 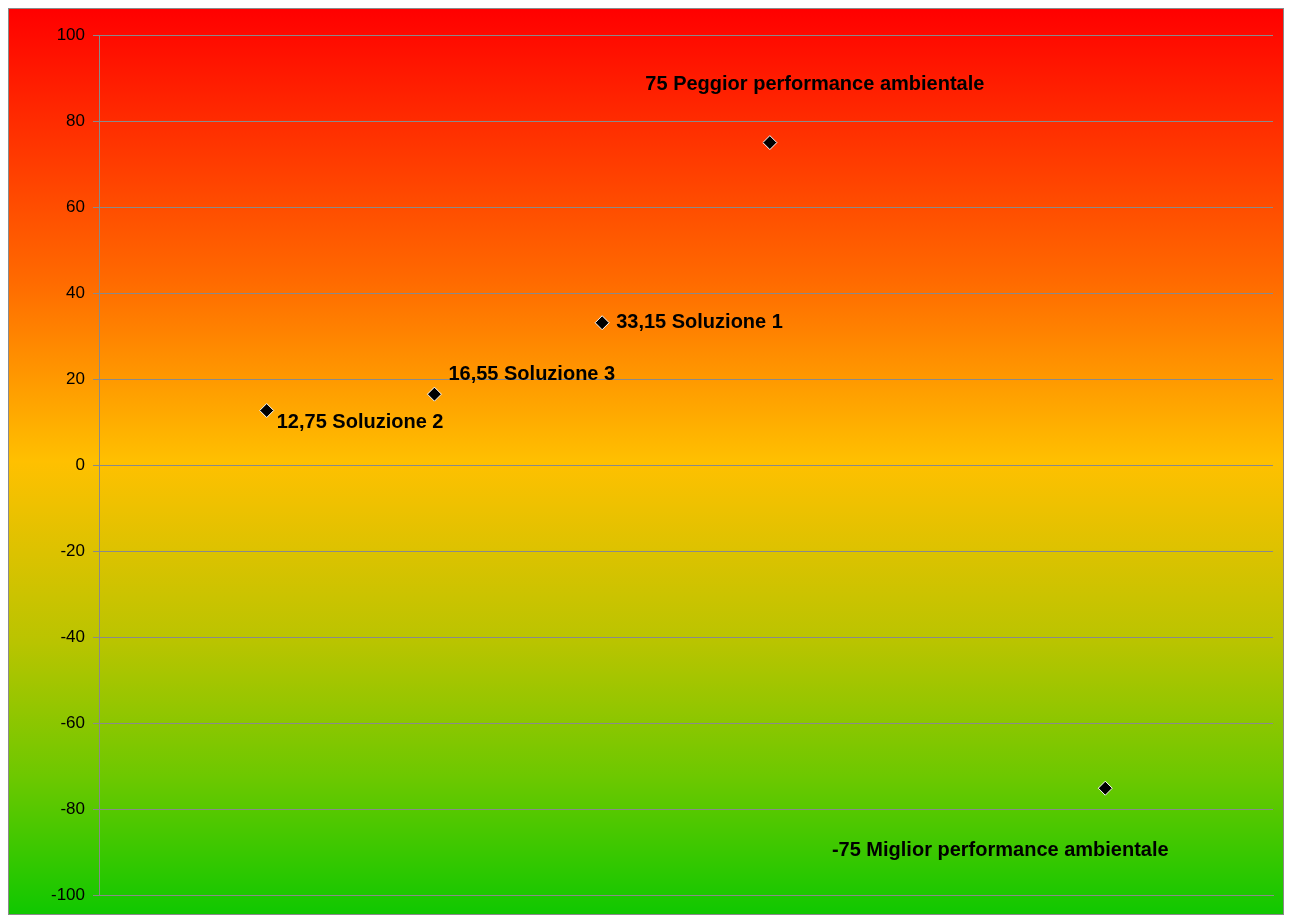 I want to click on y-tick-label: -100, so click(x=67, y=895).